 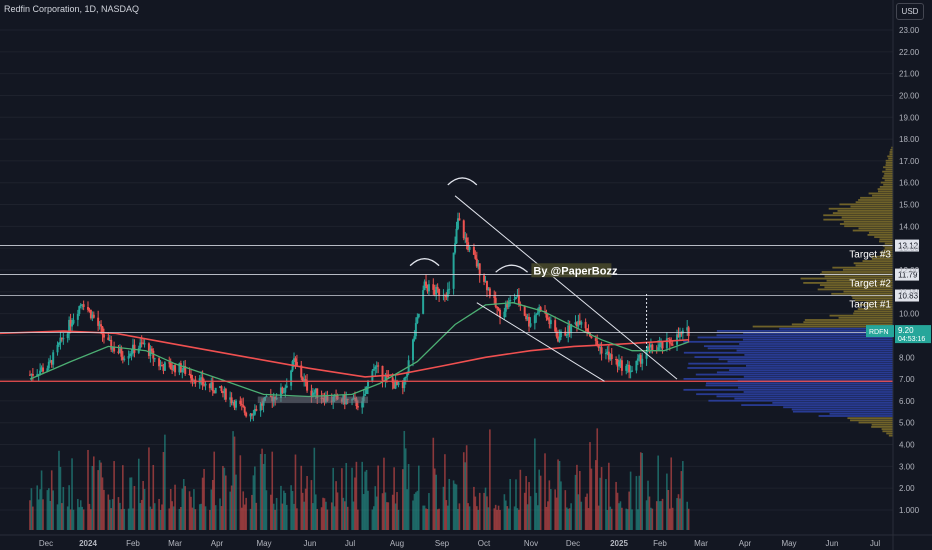 I want to click on currency-selector: USD, so click(x=910, y=11).